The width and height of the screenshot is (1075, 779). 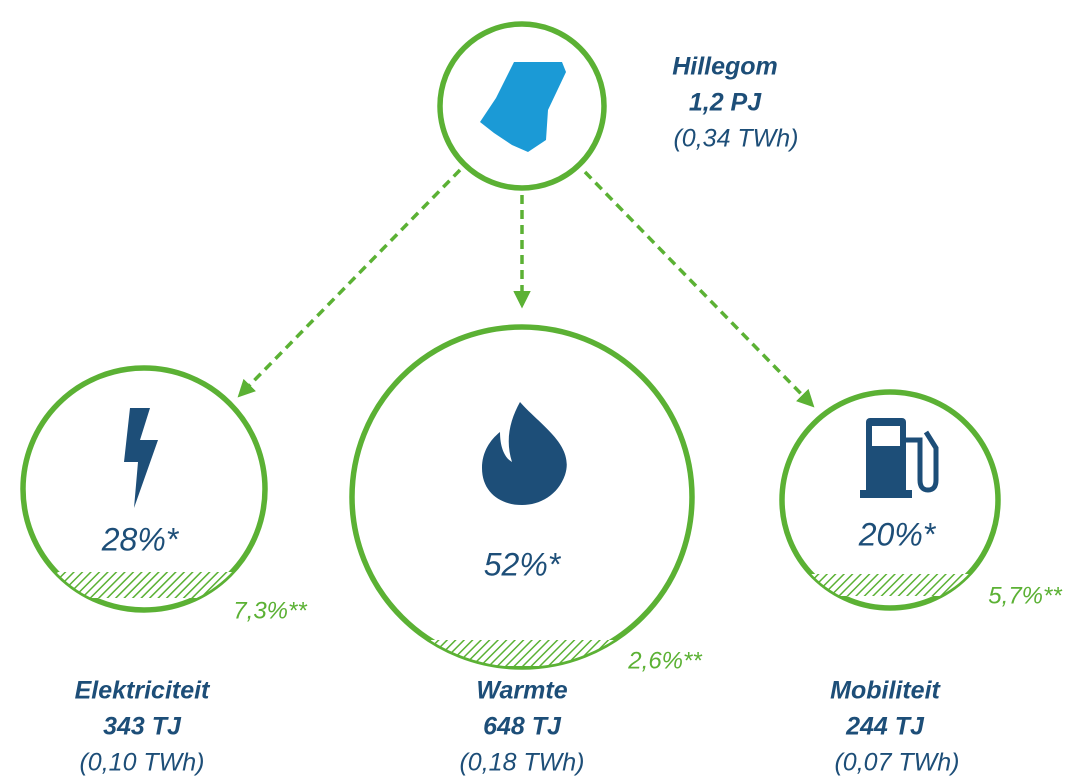 I want to click on share: 52%*, so click(x=523, y=564).